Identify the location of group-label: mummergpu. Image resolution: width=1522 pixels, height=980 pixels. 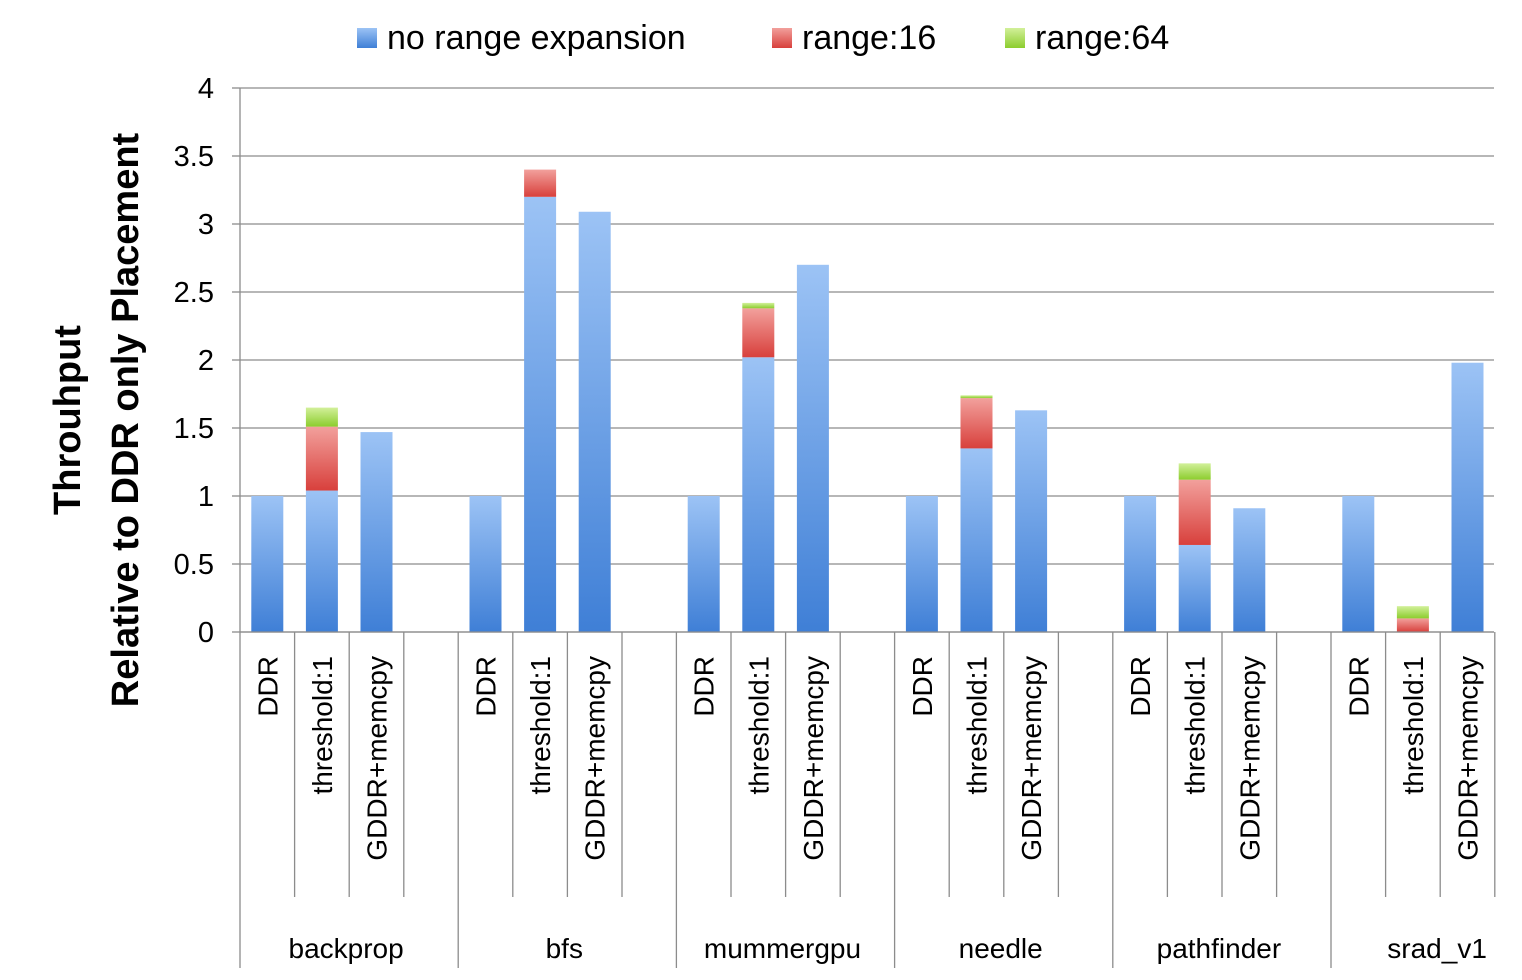
(782, 948).